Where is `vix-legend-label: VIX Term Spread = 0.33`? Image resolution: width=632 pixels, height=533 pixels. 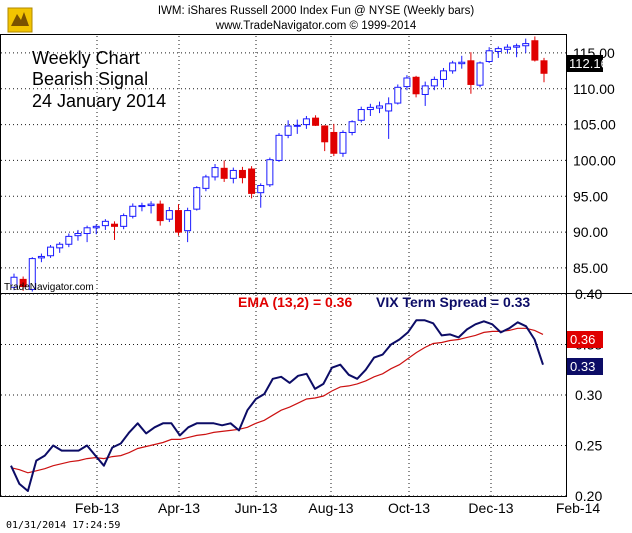 vix-legend-label: VIX Term Spread = 0.33 is located at coordinates (453, 302).